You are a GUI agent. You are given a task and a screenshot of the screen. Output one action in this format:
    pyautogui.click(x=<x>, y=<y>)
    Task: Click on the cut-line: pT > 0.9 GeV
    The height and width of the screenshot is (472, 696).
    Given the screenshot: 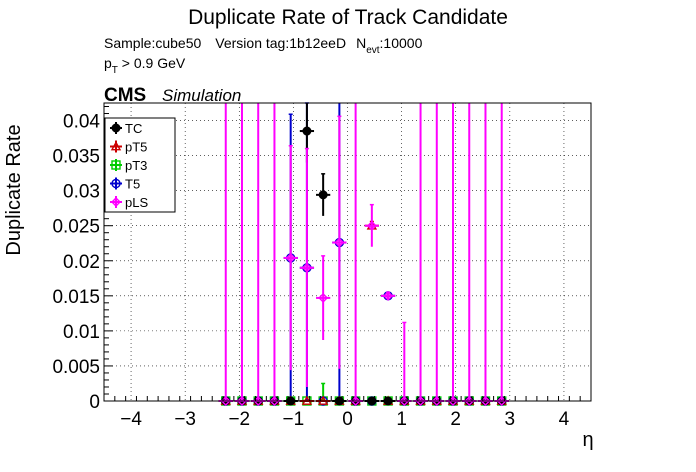 What is the action you would take?
    pyautogui.click(x=145, y=65)
    